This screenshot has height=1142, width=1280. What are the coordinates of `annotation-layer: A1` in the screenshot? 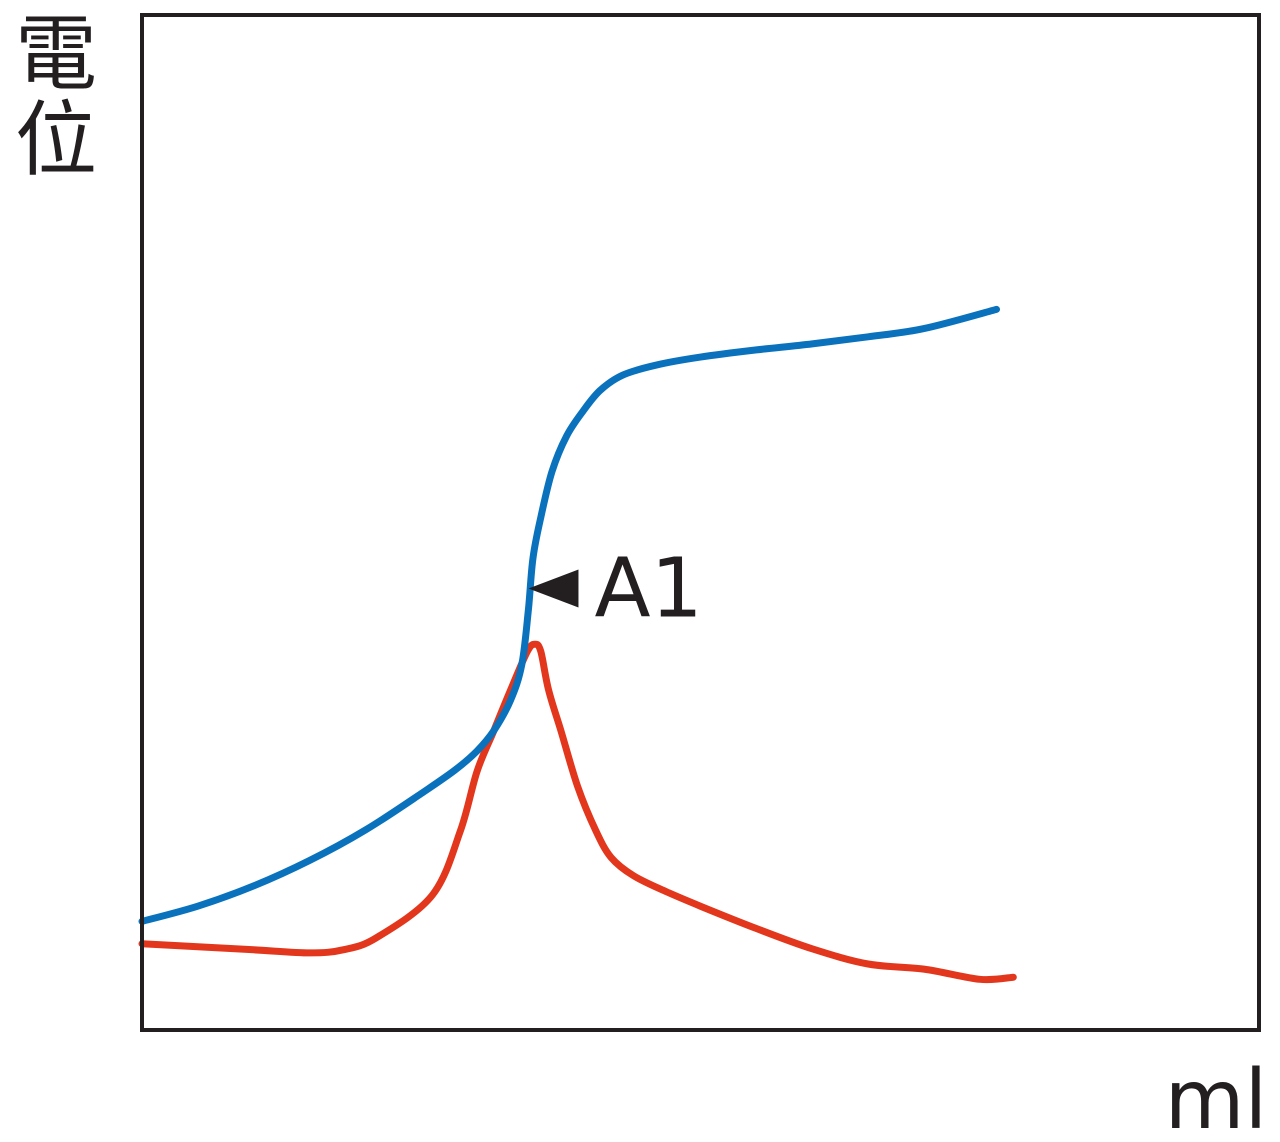 It's located at (615, 588).